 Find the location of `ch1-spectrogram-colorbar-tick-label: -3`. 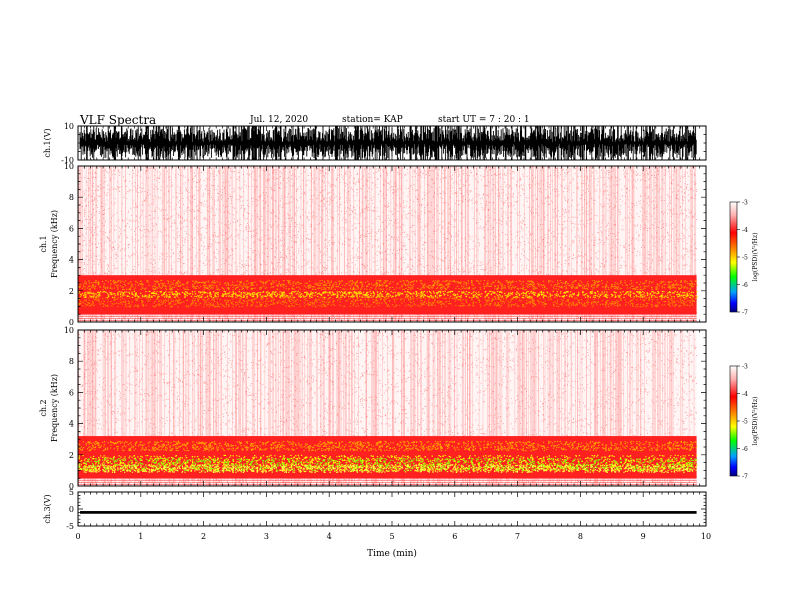

ch1-spectrogram-colorbar-tick-label: -3 is located at coordinates (745, 203).